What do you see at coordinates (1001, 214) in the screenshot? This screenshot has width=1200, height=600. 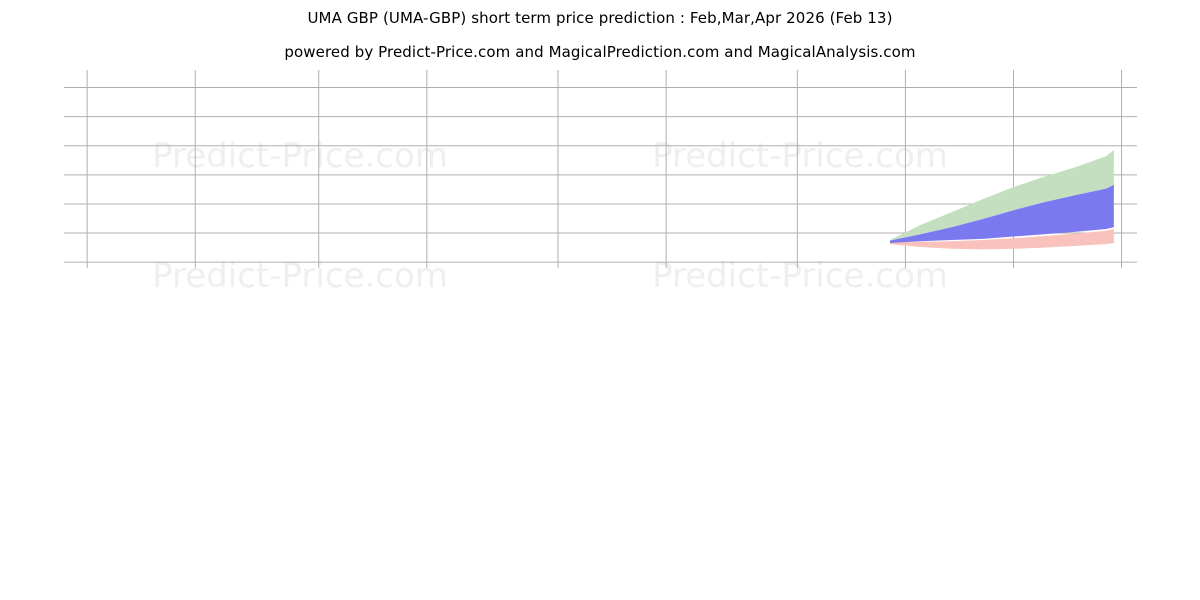 I see `close-range-band` at bounding box center [1001, 214].